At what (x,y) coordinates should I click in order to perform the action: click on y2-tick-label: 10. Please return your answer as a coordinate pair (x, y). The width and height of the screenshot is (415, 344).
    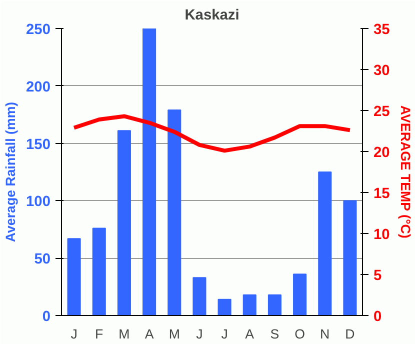
    Looking at the image, I should click on (382, 235).